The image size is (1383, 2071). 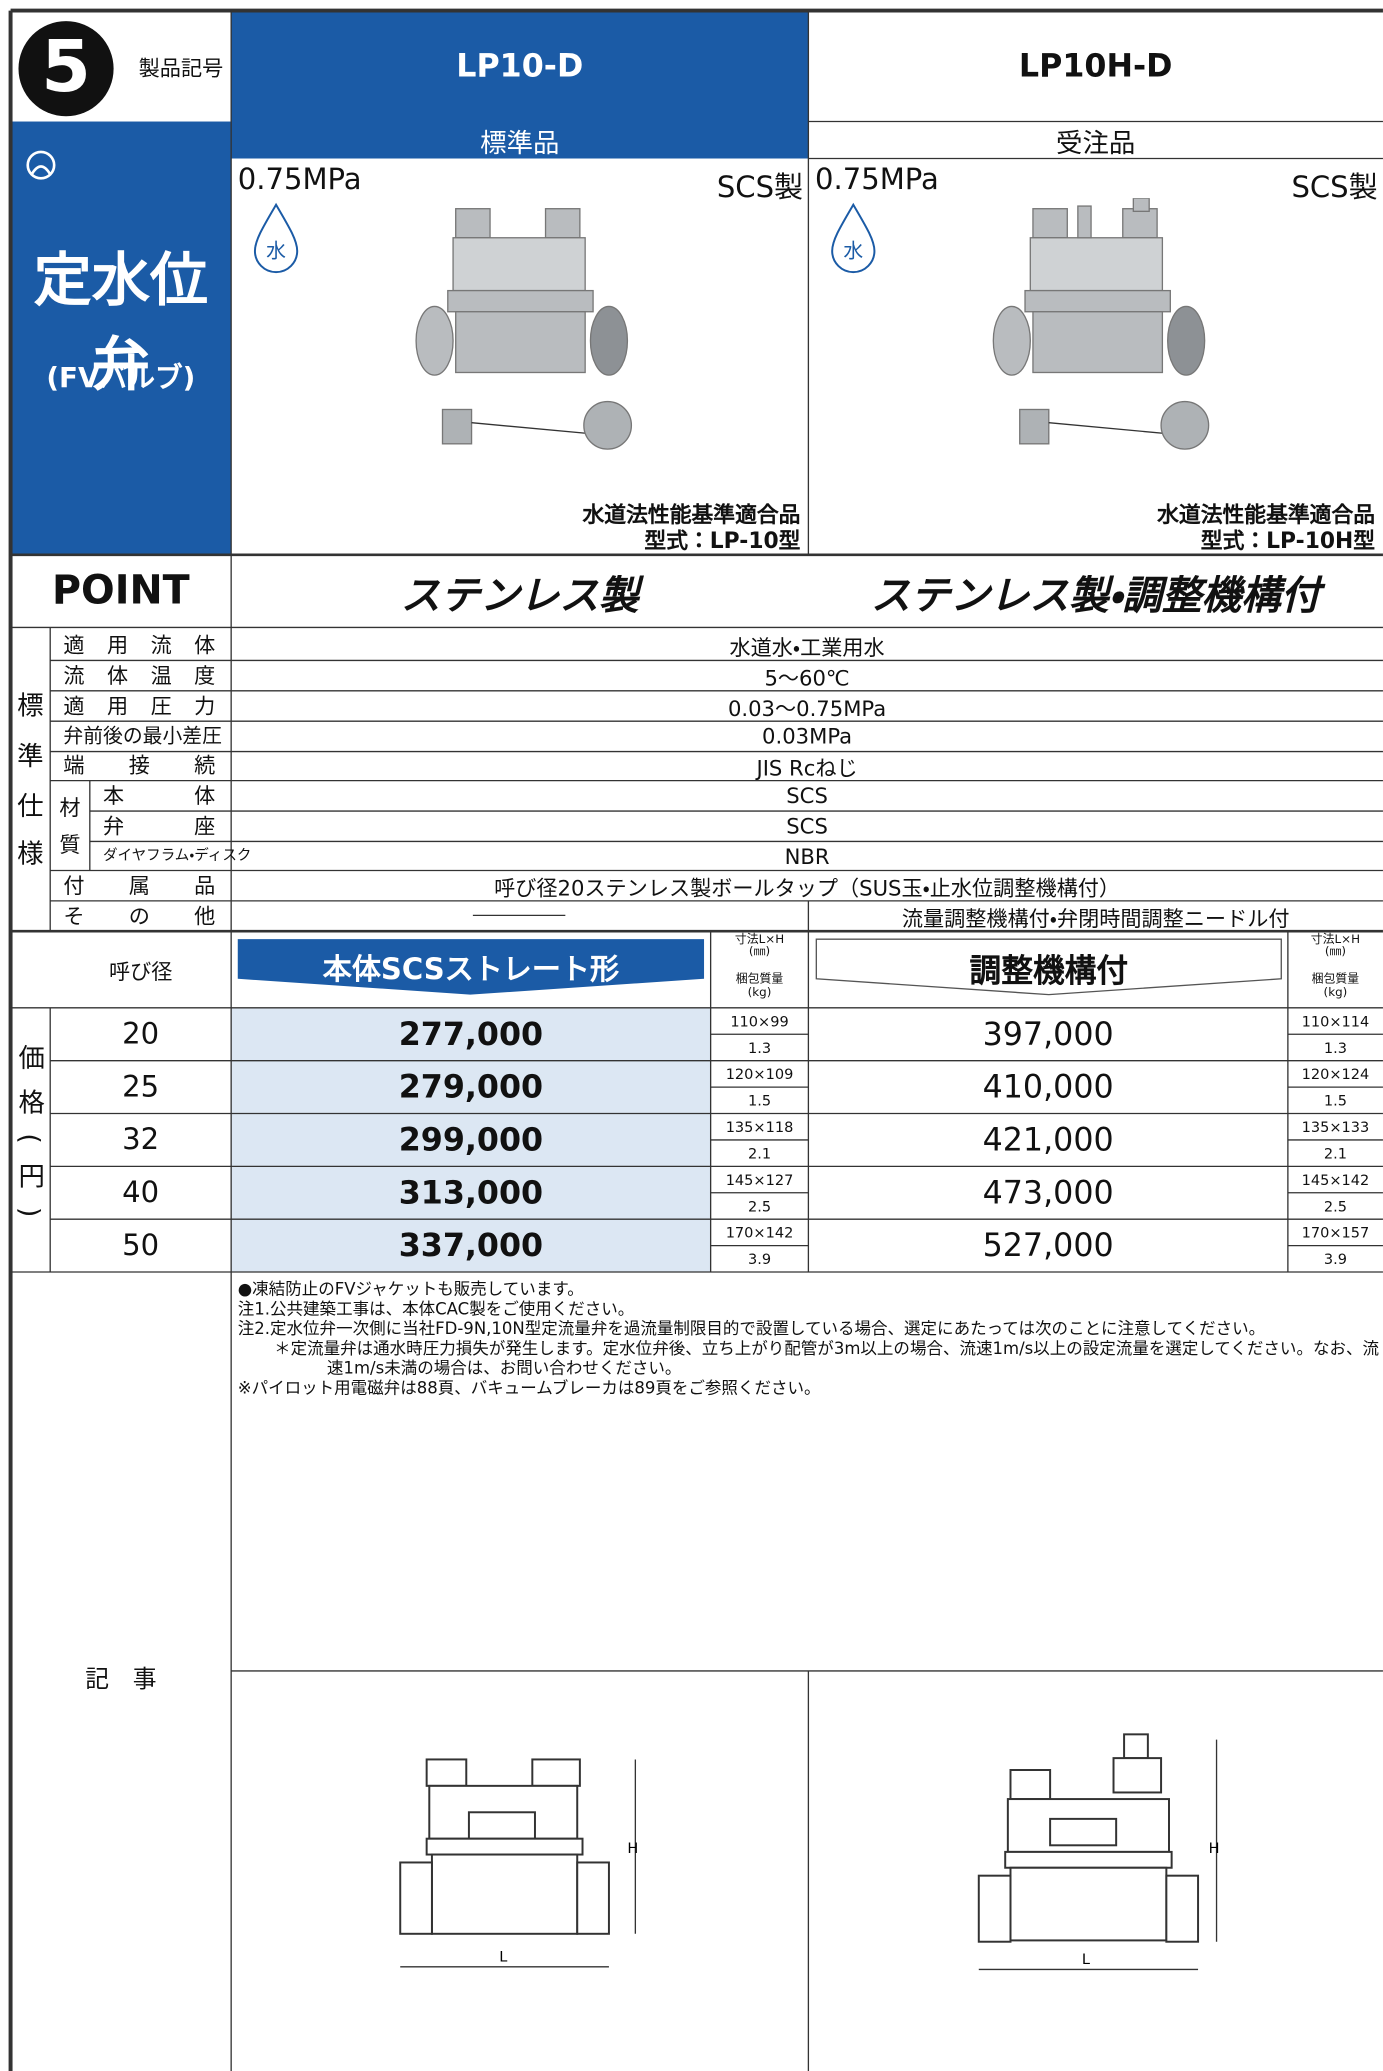 I want to click on spec-value: 水道水・工業用水, so click(x=807, y=648).